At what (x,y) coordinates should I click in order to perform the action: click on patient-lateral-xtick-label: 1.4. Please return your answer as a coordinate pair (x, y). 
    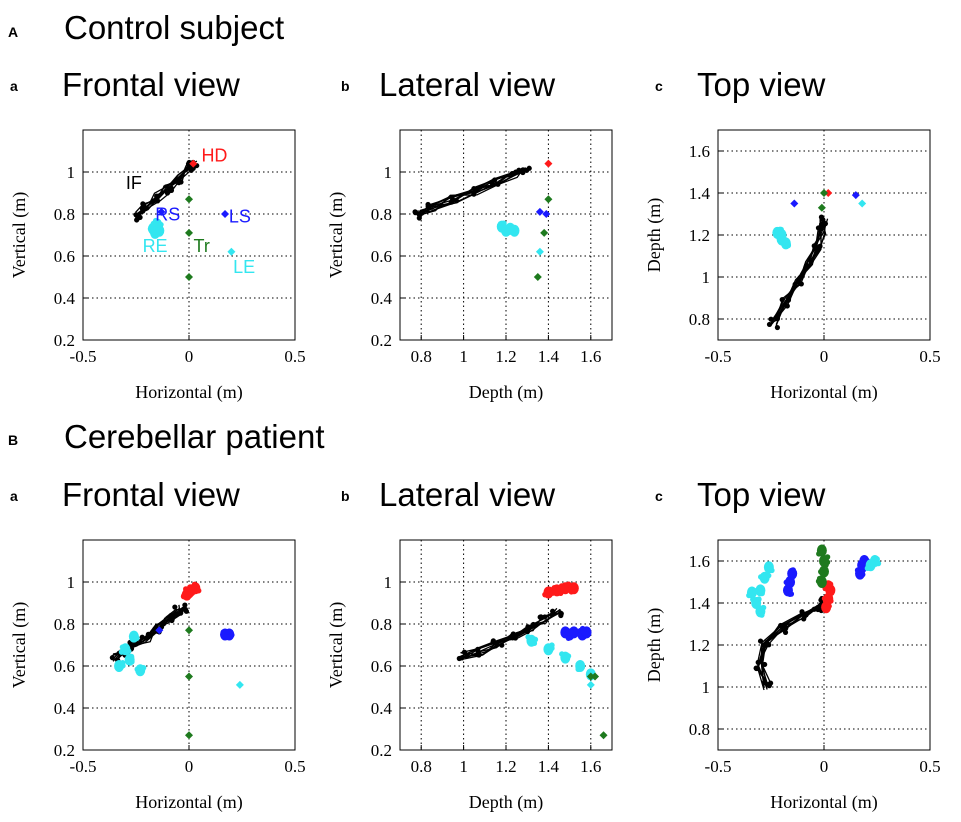
    Looking at the image, I should click on (549, 766).